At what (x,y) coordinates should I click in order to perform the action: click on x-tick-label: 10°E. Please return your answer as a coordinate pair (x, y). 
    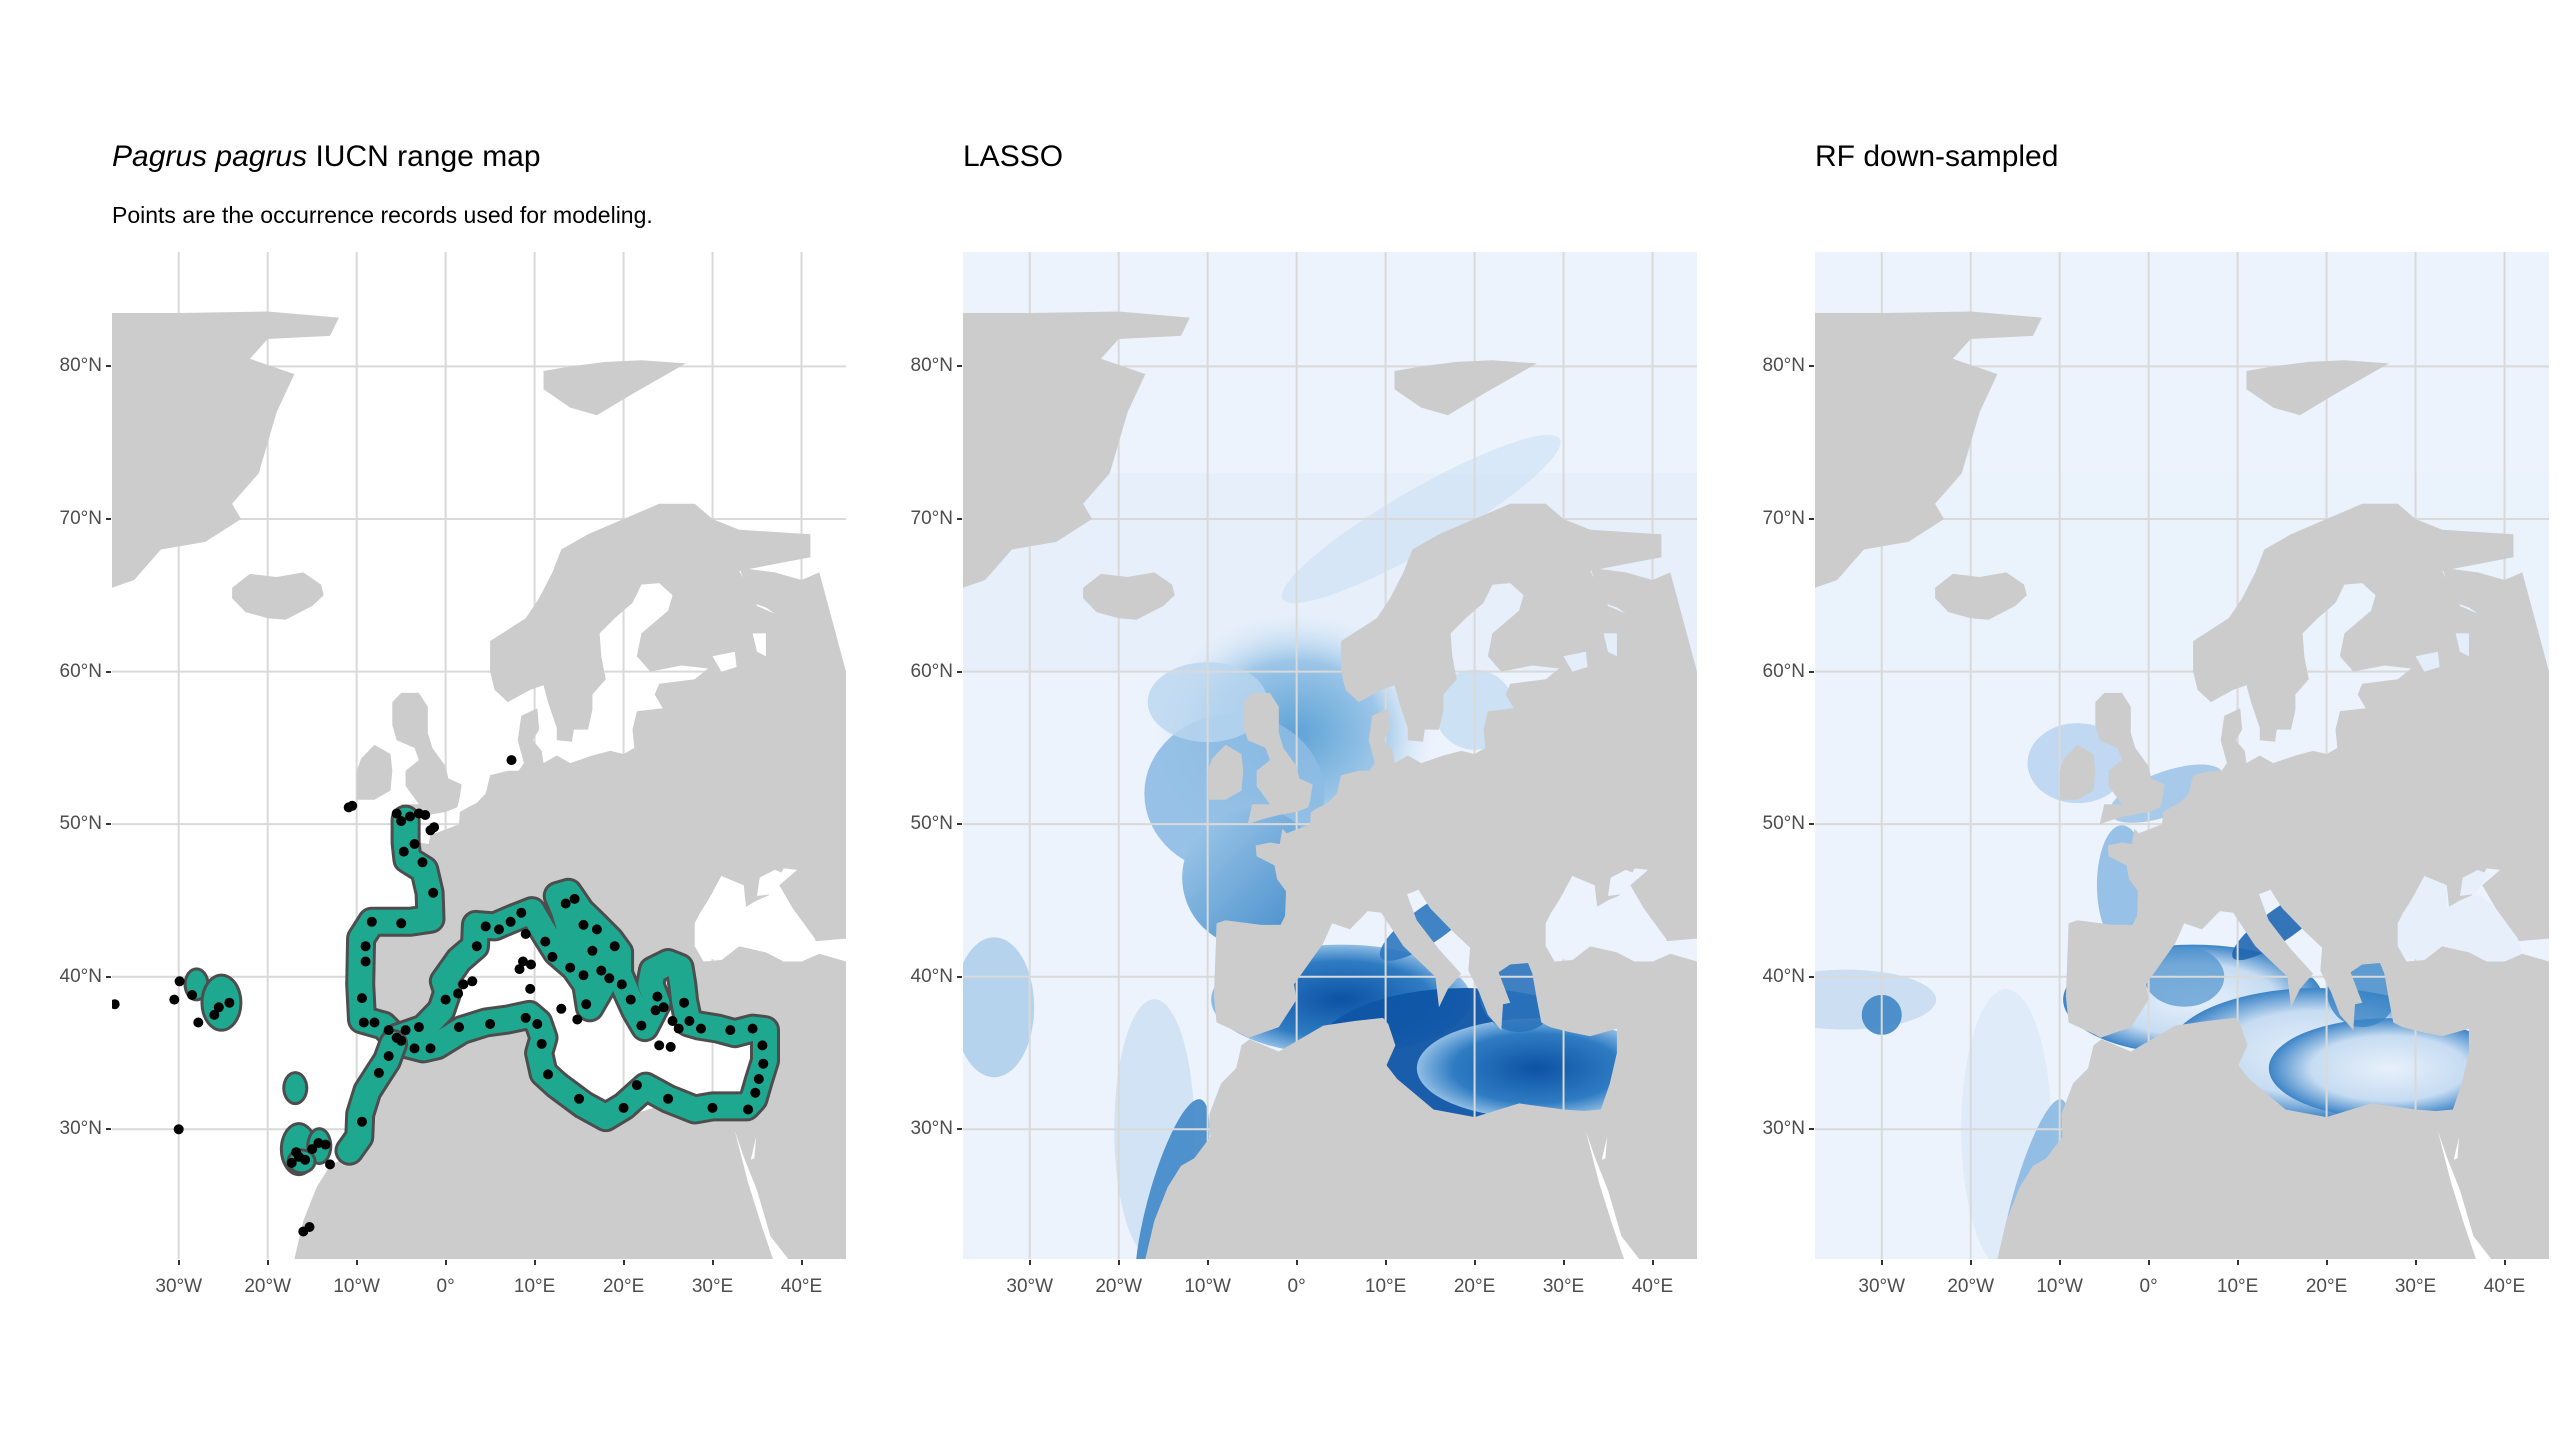
    Looking at the image, I should click on (2237, 1286).